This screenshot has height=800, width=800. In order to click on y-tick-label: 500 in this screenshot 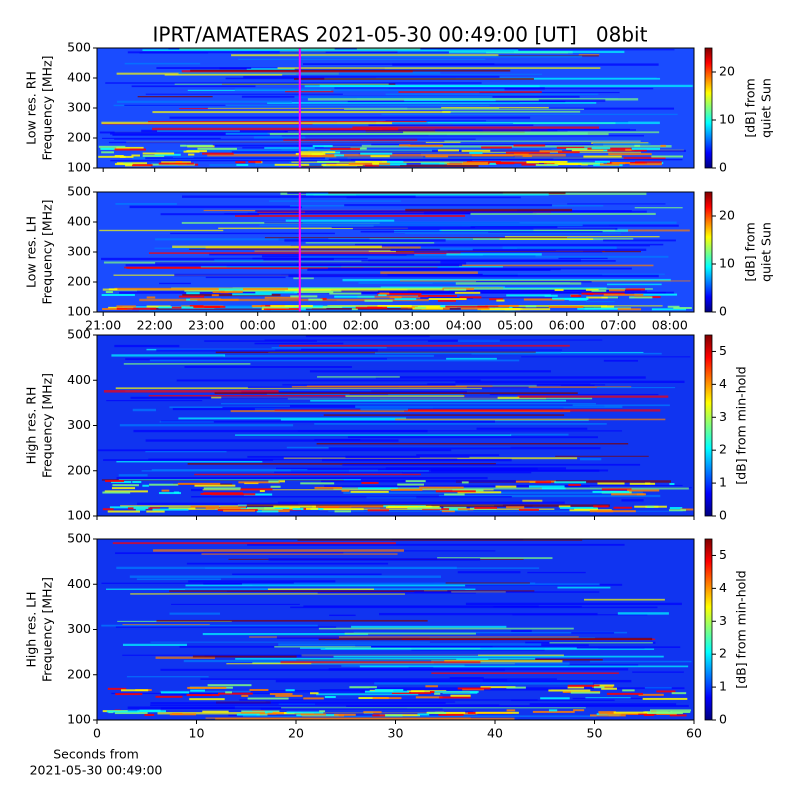, I will do `click(79, 334)`.